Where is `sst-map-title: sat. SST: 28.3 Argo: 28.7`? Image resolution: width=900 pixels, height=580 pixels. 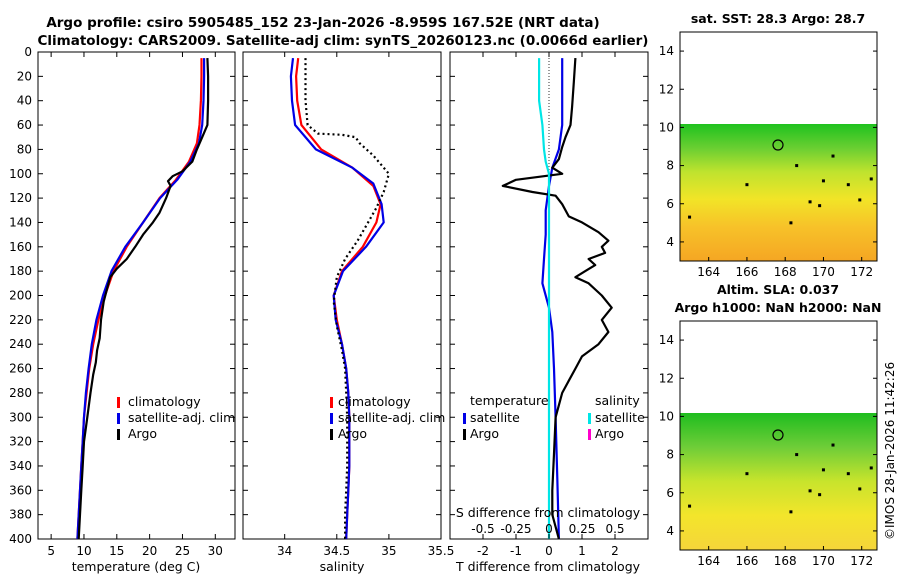 sst-map-title: sat. SST: 28.3 Argo: 28.7 is located at coordinates (778, 18).